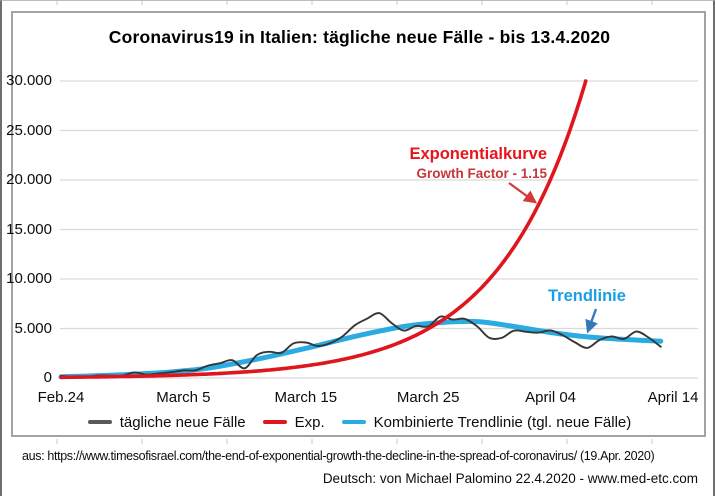  Describe the element at coordinates (502, 422) in the screenshot. I see `legend-label: Kombinierte Trendlinie (tgl. neue Fälle)` at that location.